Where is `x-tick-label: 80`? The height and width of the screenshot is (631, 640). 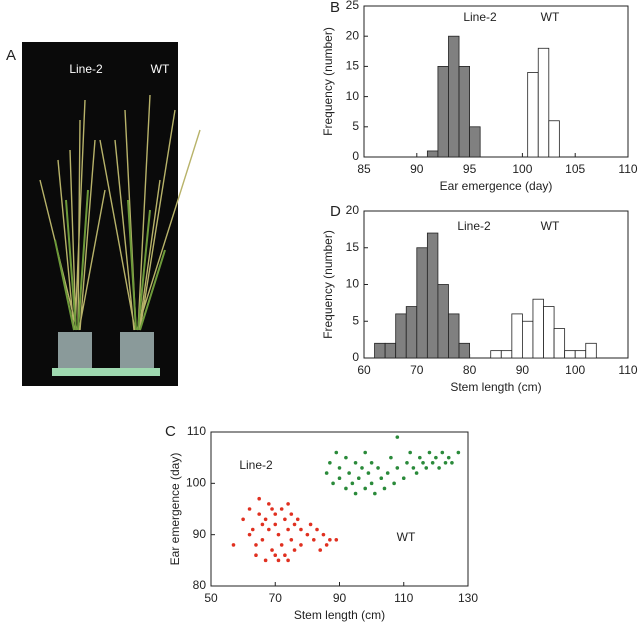
x-tick-label: 80 is located at coordinates (470, 370).